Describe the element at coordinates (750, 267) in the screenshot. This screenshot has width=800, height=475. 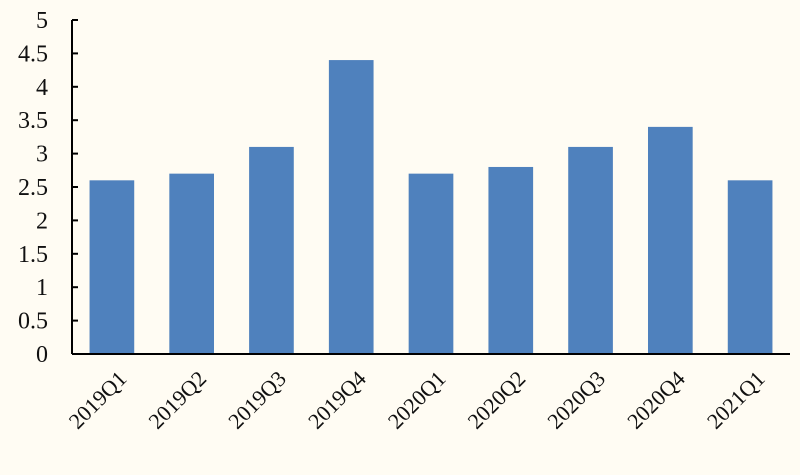
I see `bar-2021Q1` at that location.